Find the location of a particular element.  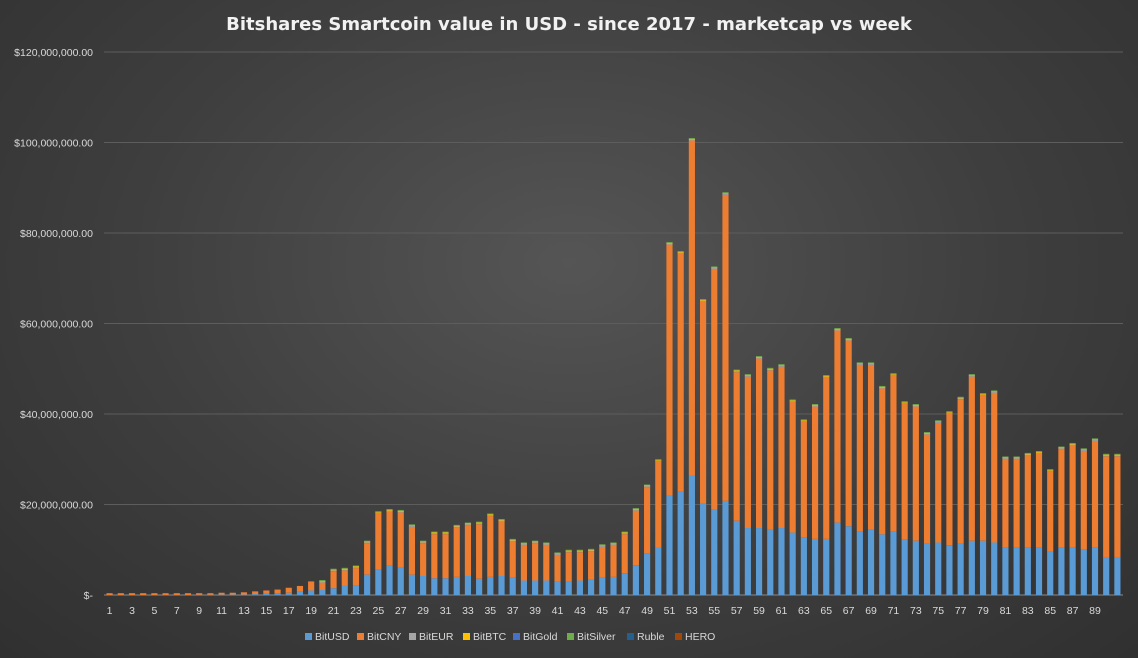

x-tick-label: 49 is located at coordinates (647, 611).